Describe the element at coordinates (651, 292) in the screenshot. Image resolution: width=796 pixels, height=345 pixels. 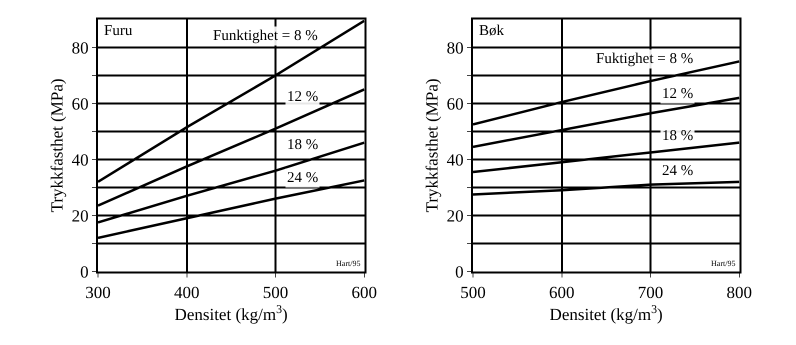
I see `x-tick-label: 700` at that location.